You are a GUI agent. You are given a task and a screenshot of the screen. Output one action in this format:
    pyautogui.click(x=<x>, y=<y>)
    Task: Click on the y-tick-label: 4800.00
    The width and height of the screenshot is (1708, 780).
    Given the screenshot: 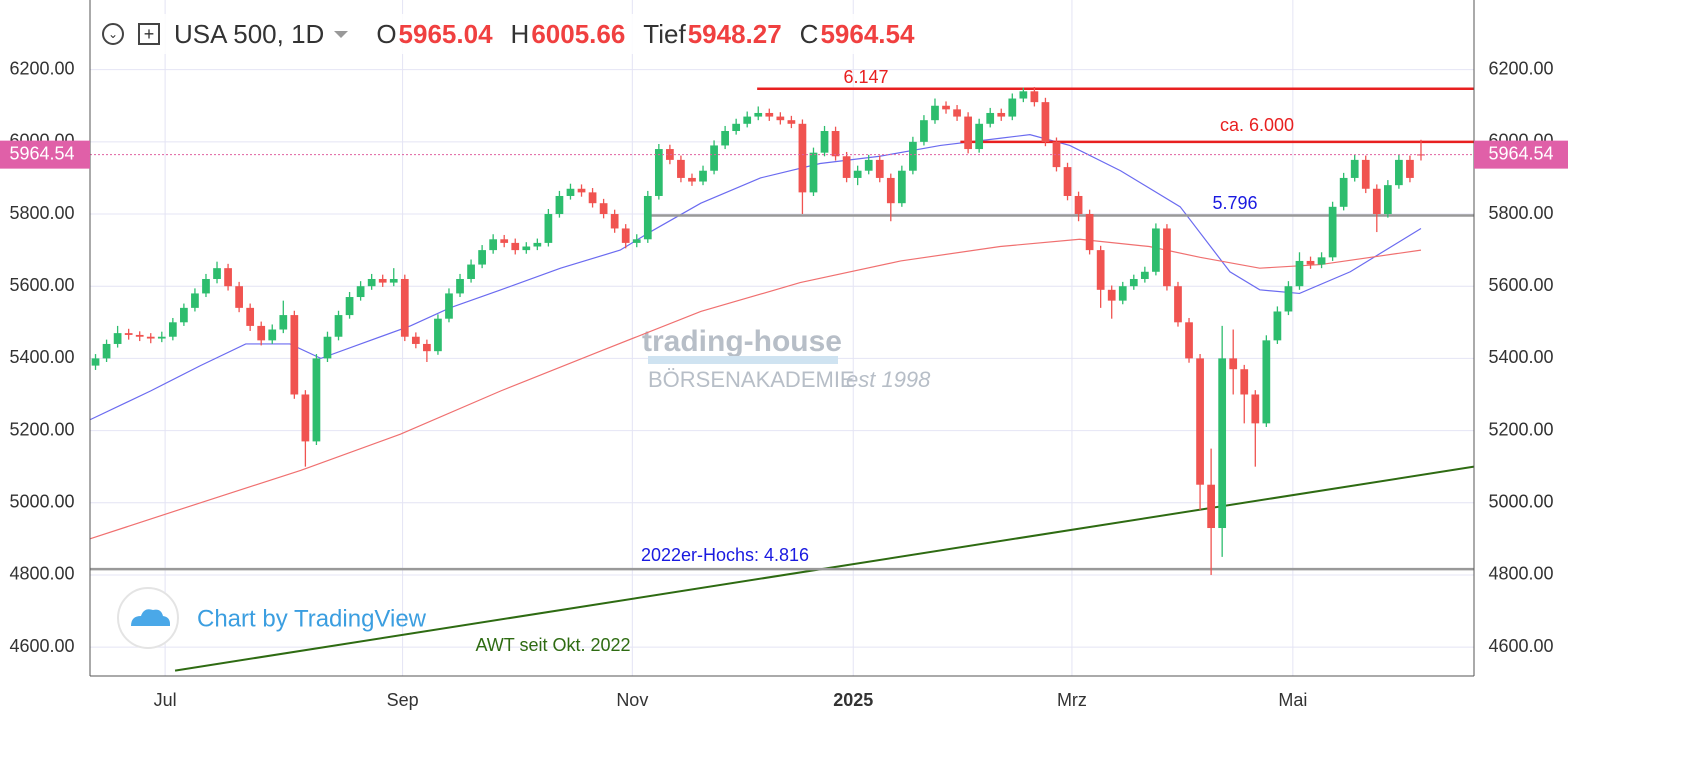 What is the action you would take?
    pyautogui.click(x=41, y=574)
    